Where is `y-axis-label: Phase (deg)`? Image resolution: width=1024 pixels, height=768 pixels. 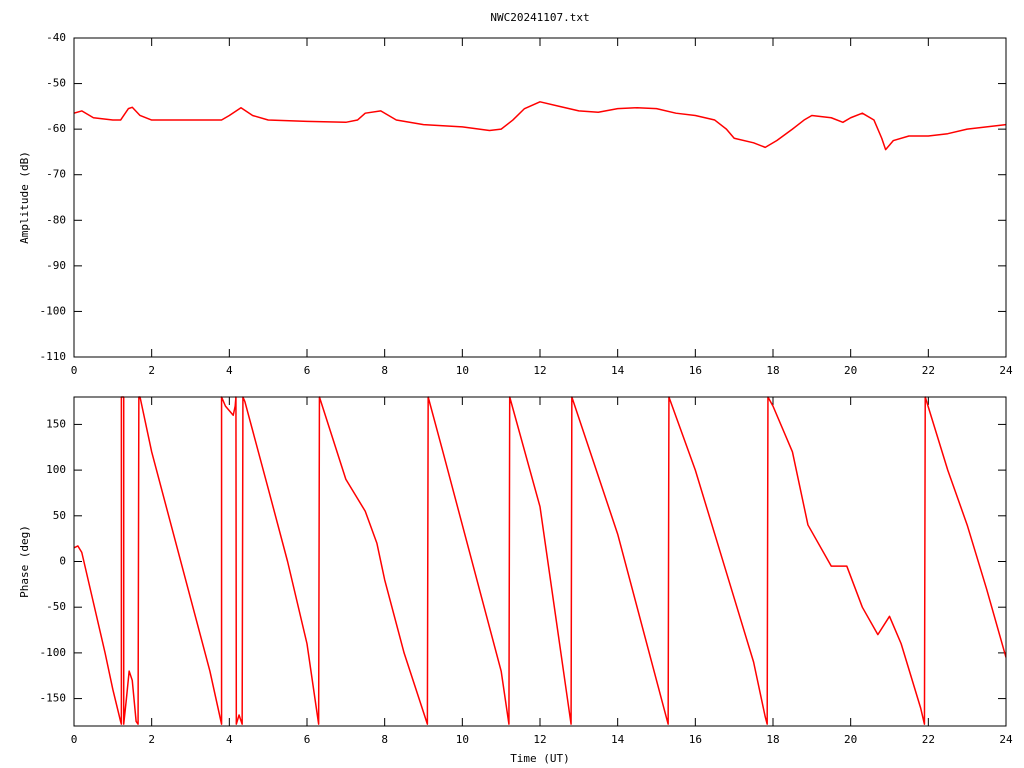
y-axis-label: Phase (deg) is located at coordinates (24, 561).